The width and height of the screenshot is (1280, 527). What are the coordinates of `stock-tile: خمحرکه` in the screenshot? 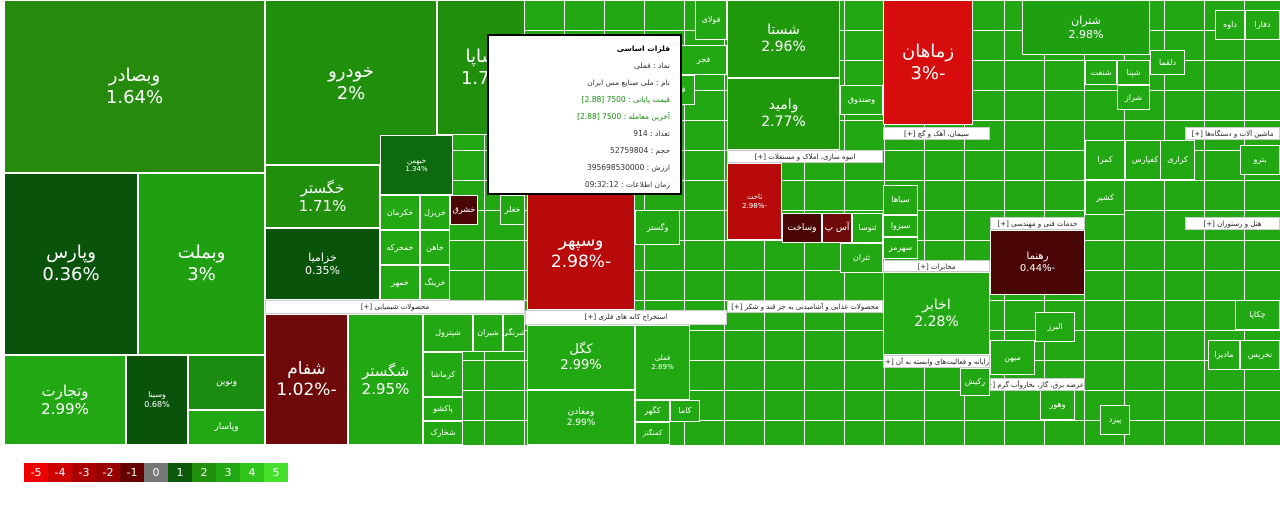 It's located at (400, 247).